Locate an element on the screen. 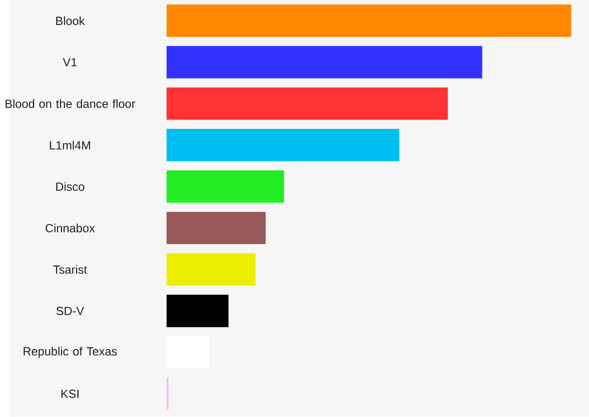  y-tick-label: KSI is located at coordinates (69, 394).